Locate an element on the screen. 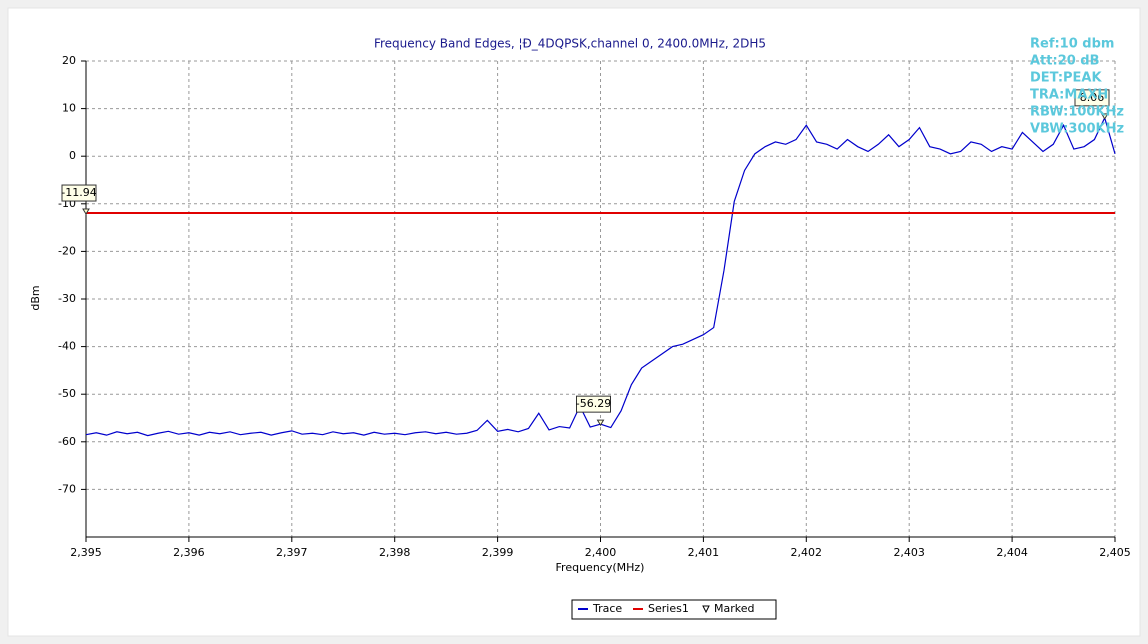 The width and height of the screenshot is (1148, 644). x-tick-label: 2,405 is located at coordinates (1115, 552).